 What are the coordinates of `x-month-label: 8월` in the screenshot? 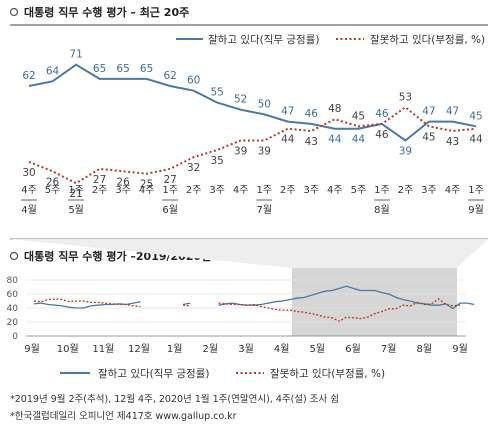 It's located at (425, 349).